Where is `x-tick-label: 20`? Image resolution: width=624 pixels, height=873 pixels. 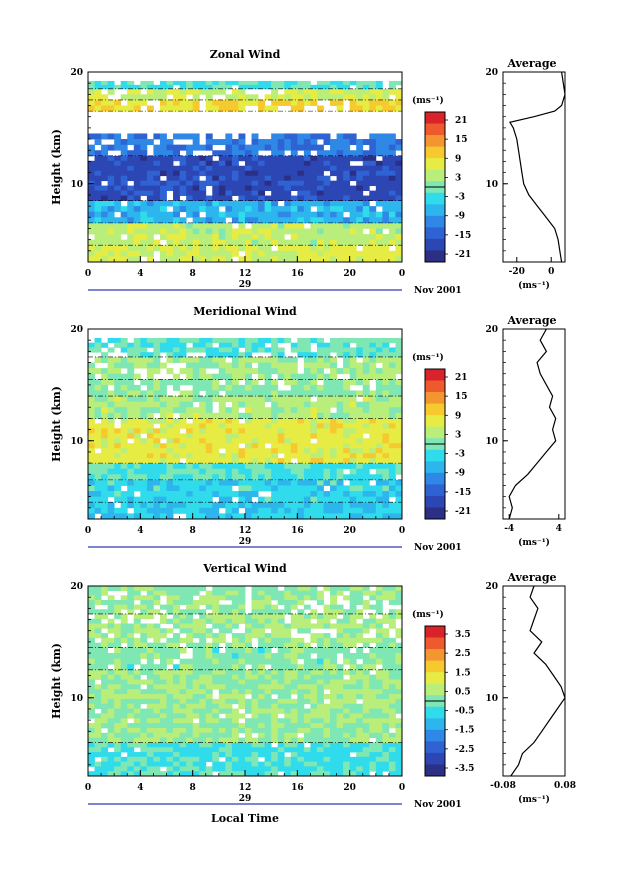
x-tick-label: 20 is located at coordinates (349, 274).